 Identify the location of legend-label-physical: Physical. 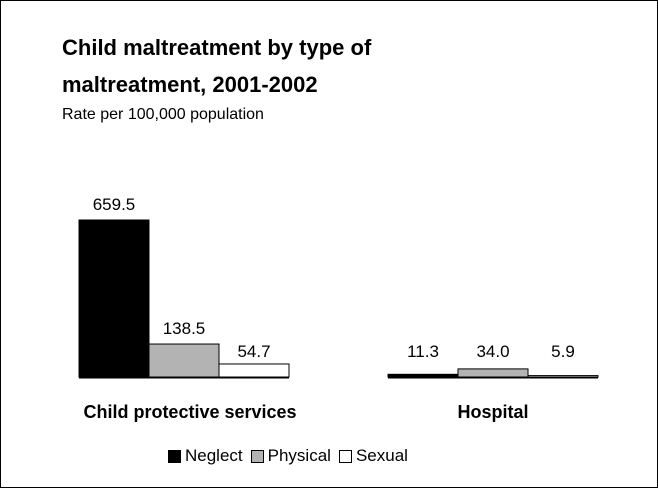
(299, 455).